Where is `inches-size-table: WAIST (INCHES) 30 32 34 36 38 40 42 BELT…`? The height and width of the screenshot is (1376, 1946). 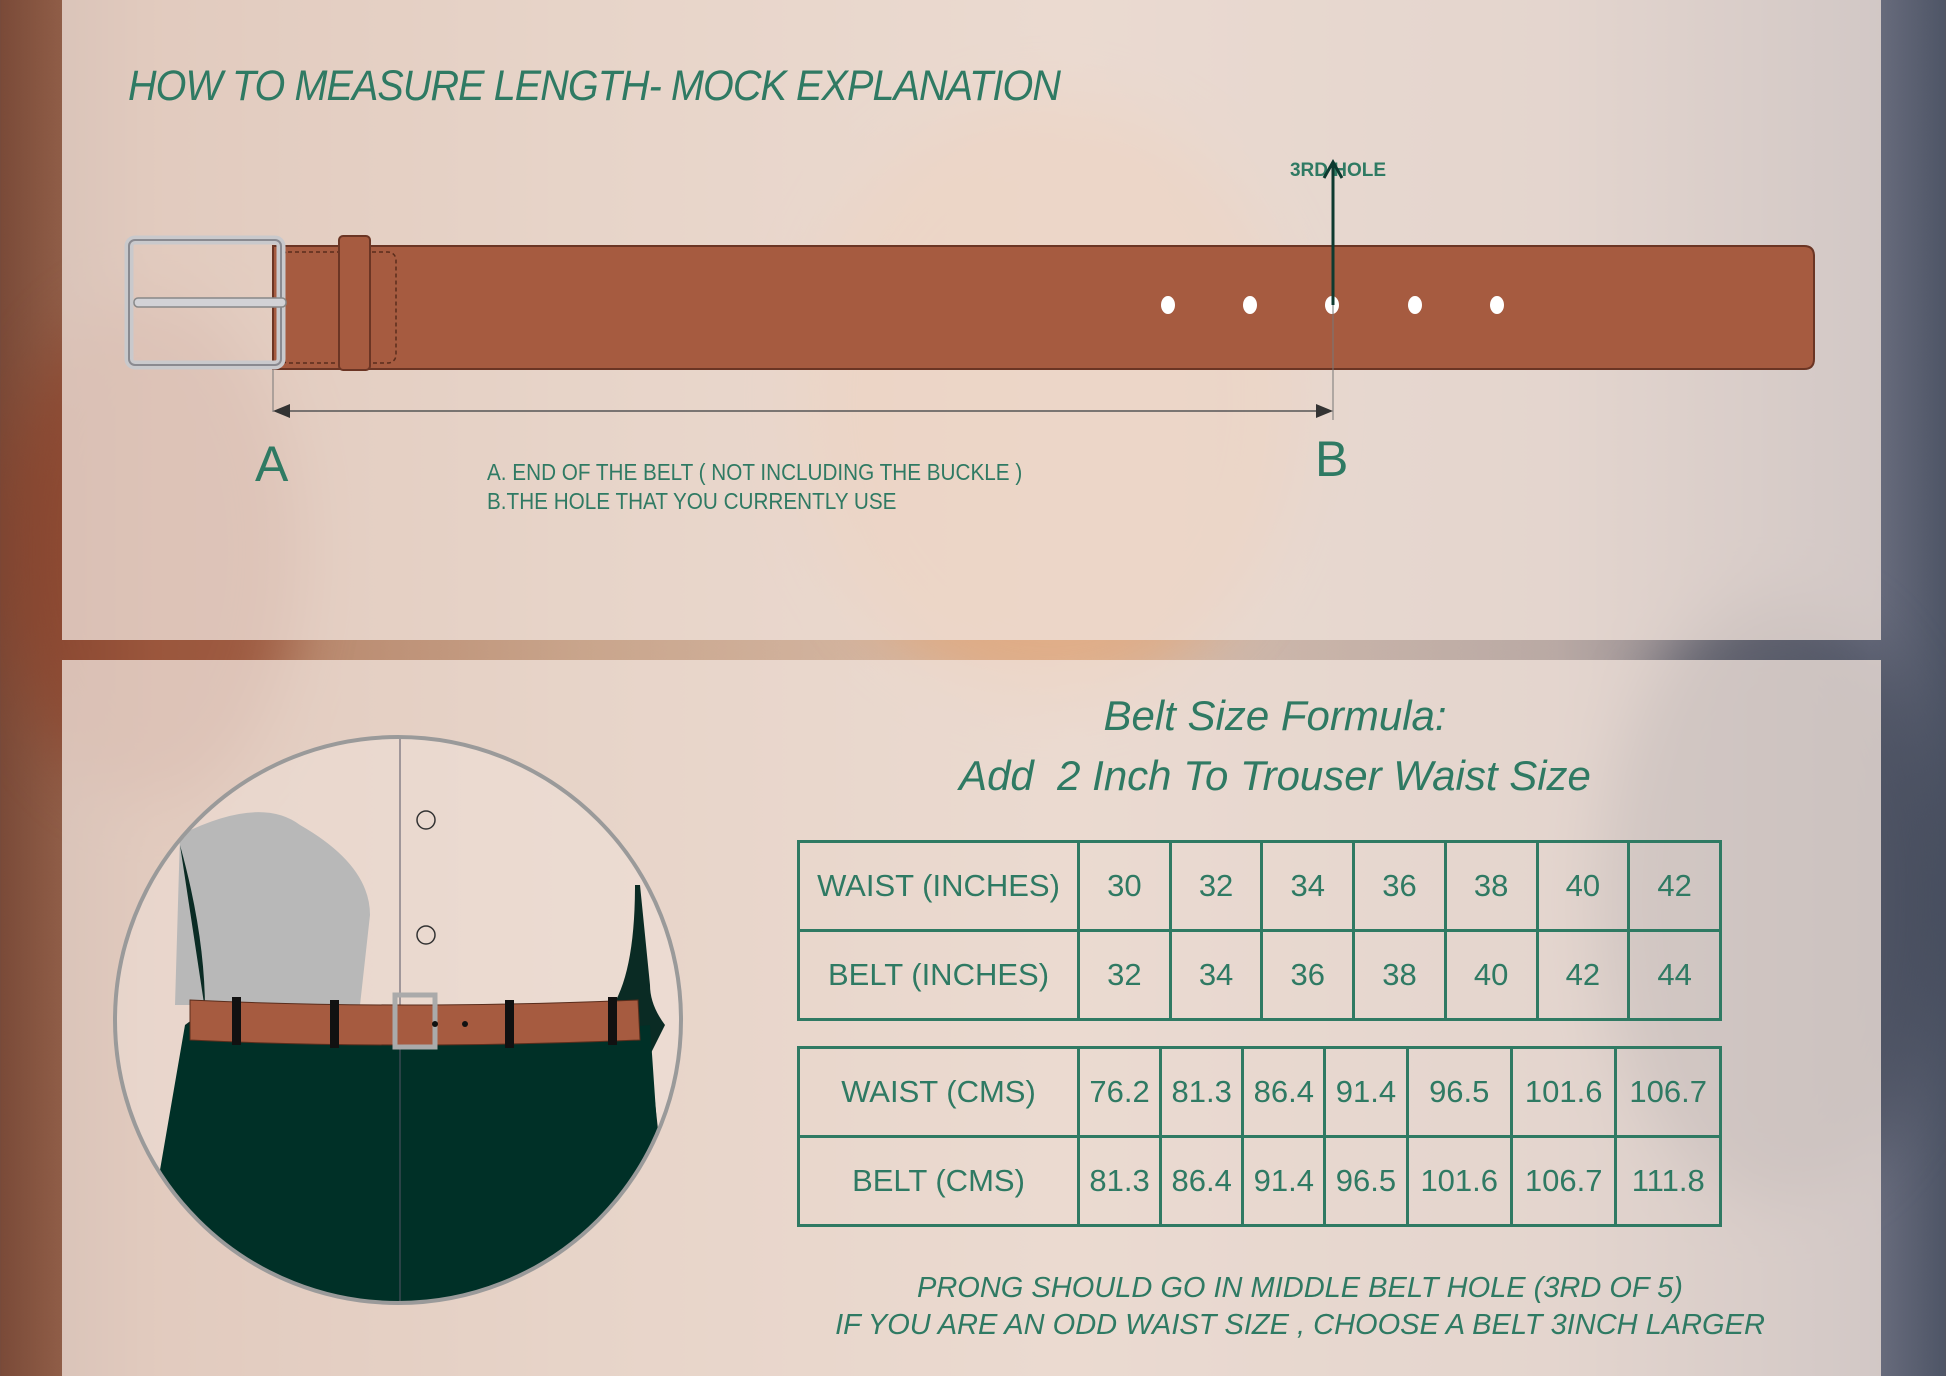
inches-size-table: WAIST (INCHES) 30 32 34 36 38 40 42 BELT… is located at coordinates (1259, 930).